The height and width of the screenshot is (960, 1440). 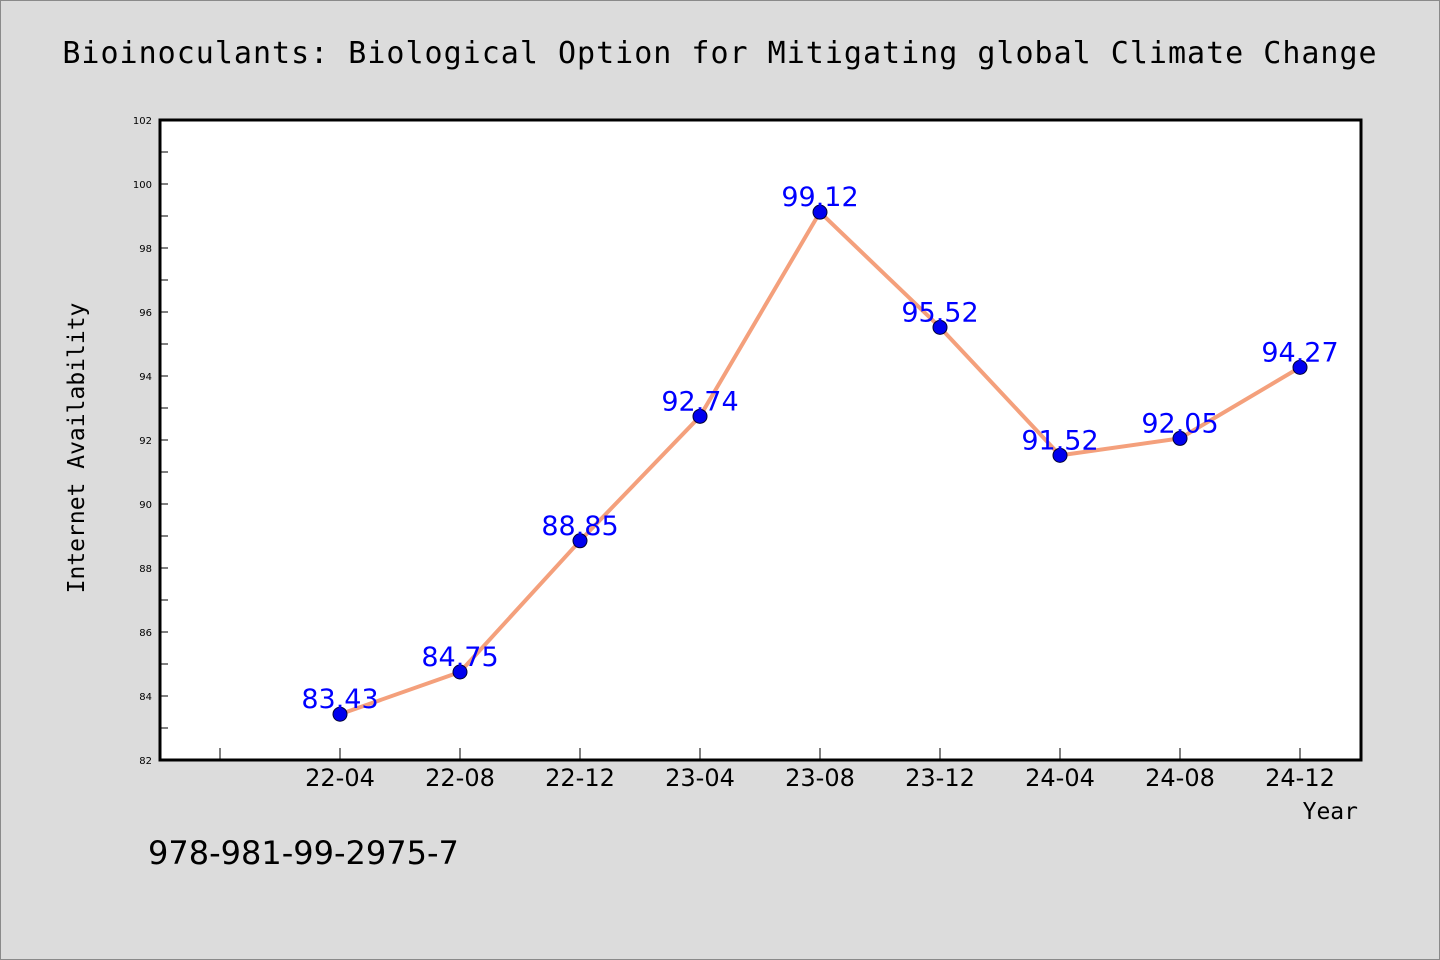 What do you see at coordinates (579, 526) in the screenshot?
I see `data-label: 88.85` at bounding box center [579, 526].